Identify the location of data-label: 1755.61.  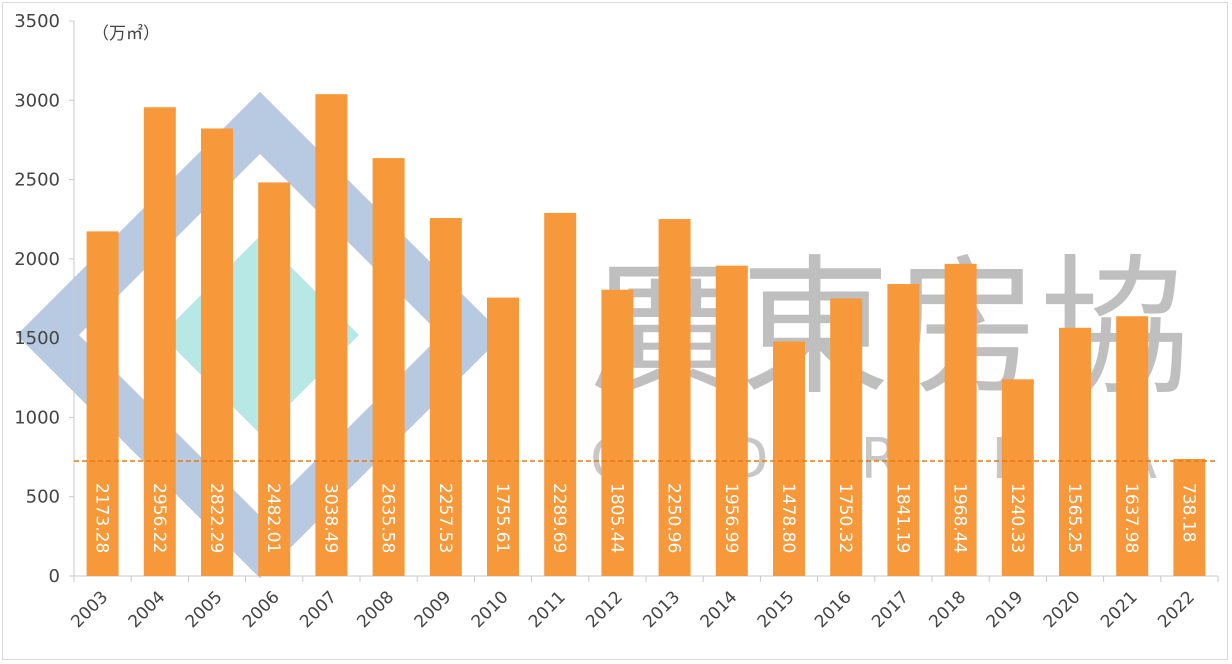
(502, 518).